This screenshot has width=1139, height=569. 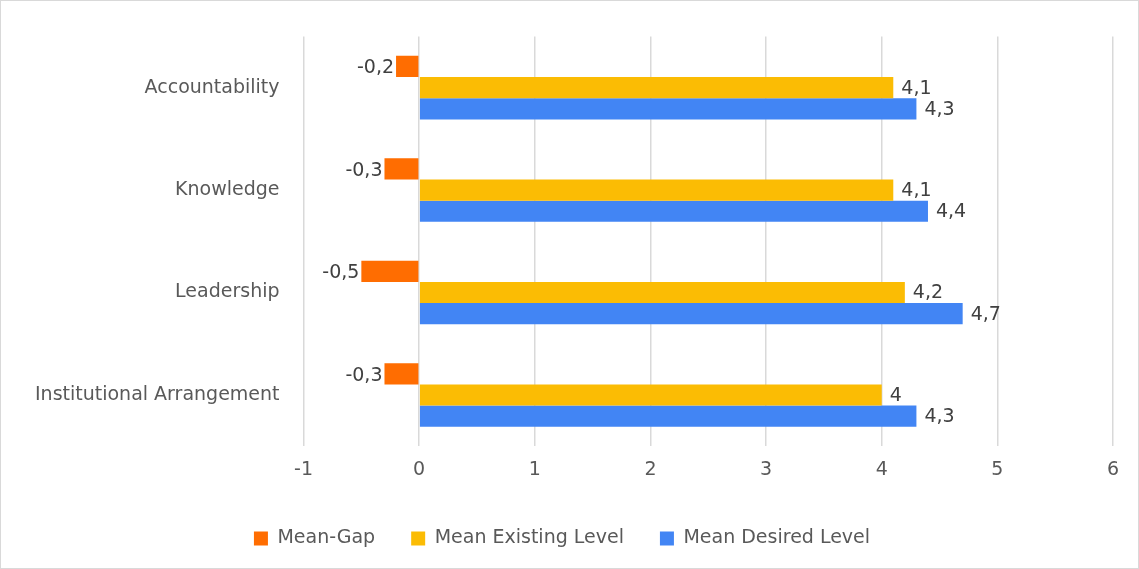 What do you see at coordinates (326, 536) in the screenshot?
I see `legend-label: Mean-Gap` at bounding box center [326, 536].